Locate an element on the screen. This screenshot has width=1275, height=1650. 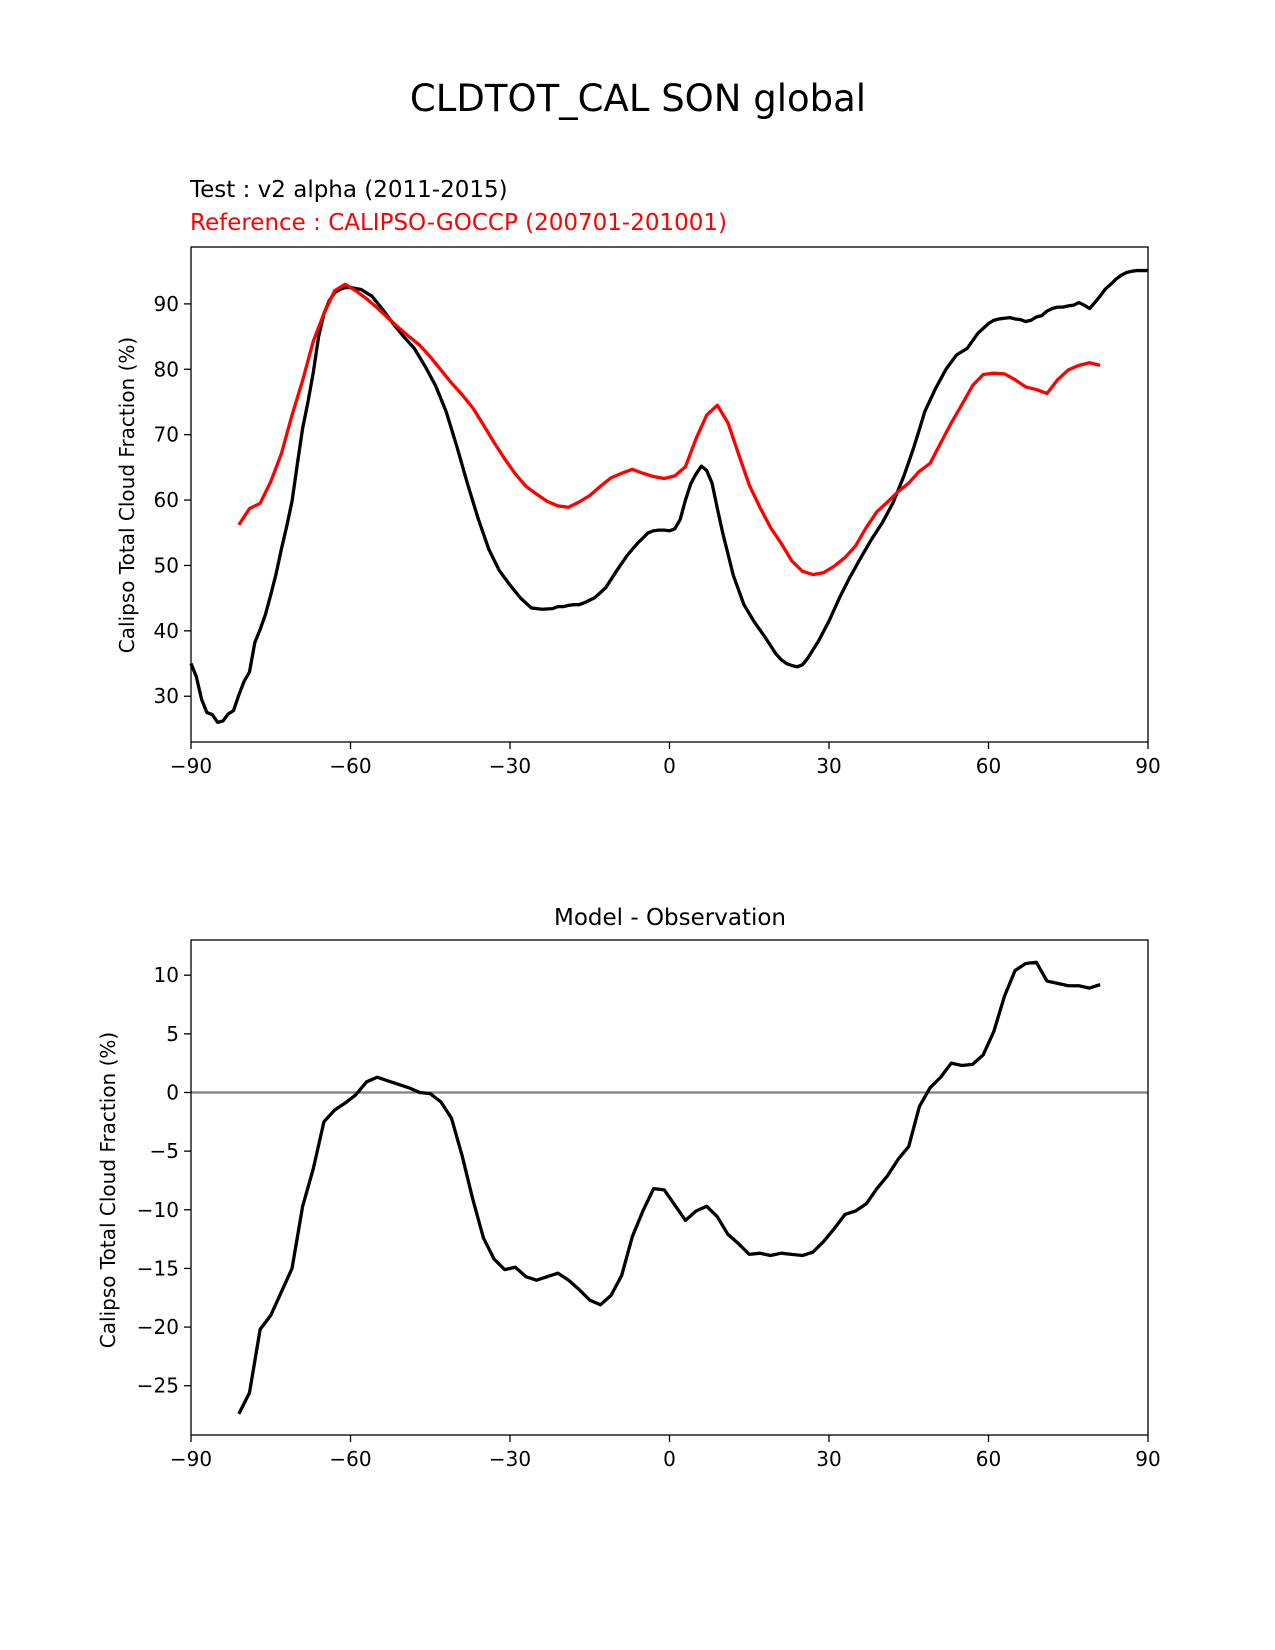
bottom-x-tick-label: −90 is located at coordinates (191, 1459).